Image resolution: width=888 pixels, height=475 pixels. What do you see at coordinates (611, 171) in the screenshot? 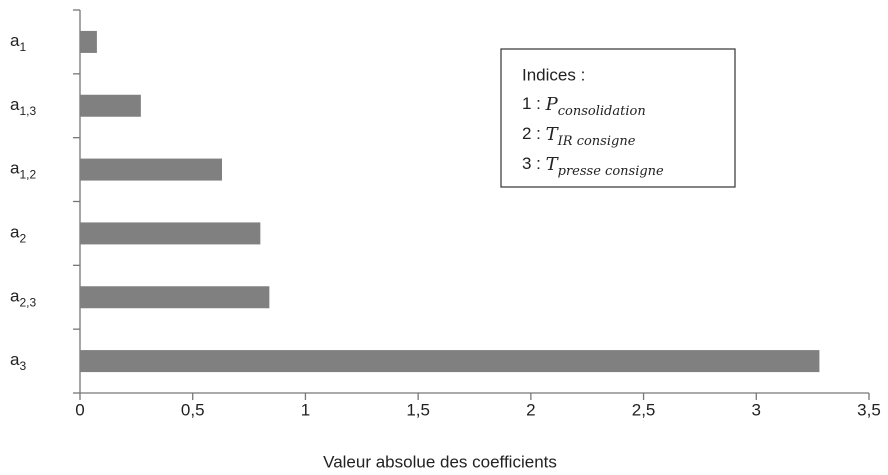
I see `legend-sub: presse consigne` at bounding box center [611, 171].